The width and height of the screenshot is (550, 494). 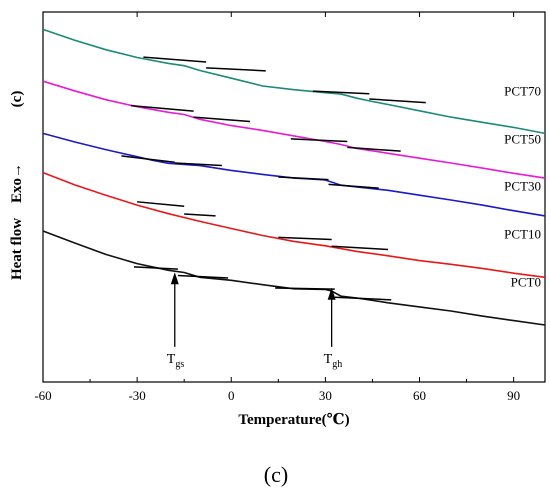 I want to click on annotation-sub-gs: gs, so click(x=179, y=364).